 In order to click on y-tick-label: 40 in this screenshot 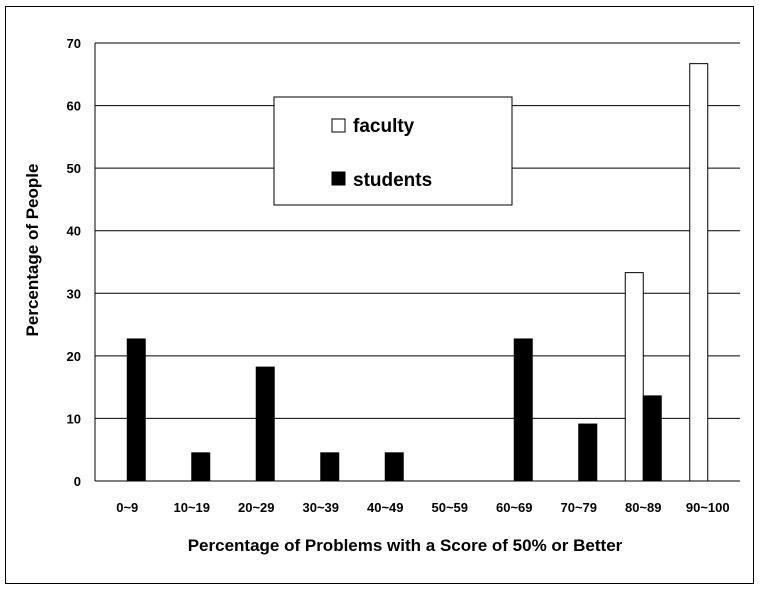, I will do `click(74, 231)`.